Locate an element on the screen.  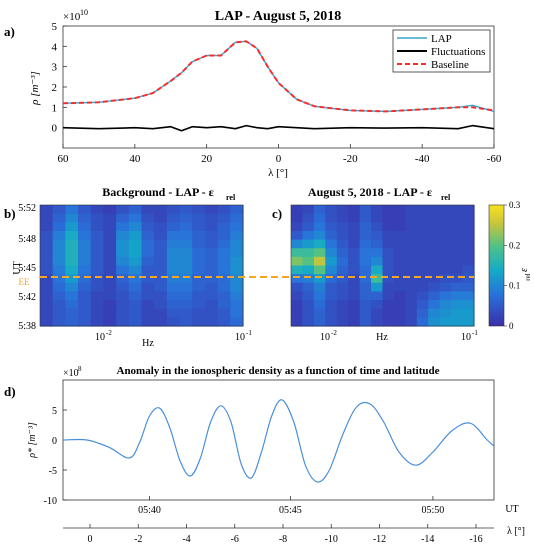
chart-d-xlabel2: λ [°] is located at coordinates (516, 531).